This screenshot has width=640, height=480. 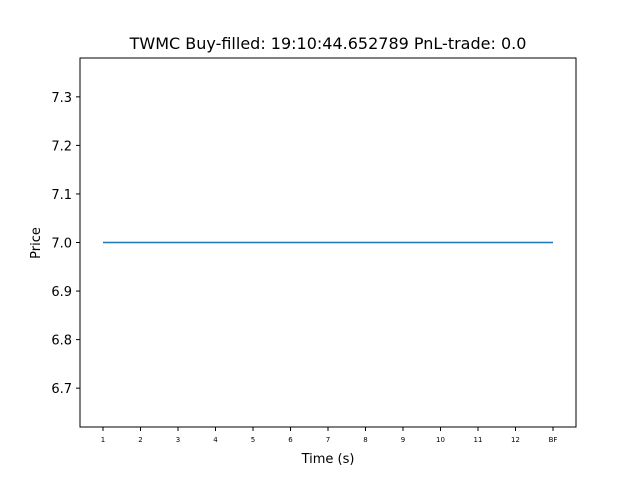 I want to click on y-axis-label: Price, so click(x=36, y=243).